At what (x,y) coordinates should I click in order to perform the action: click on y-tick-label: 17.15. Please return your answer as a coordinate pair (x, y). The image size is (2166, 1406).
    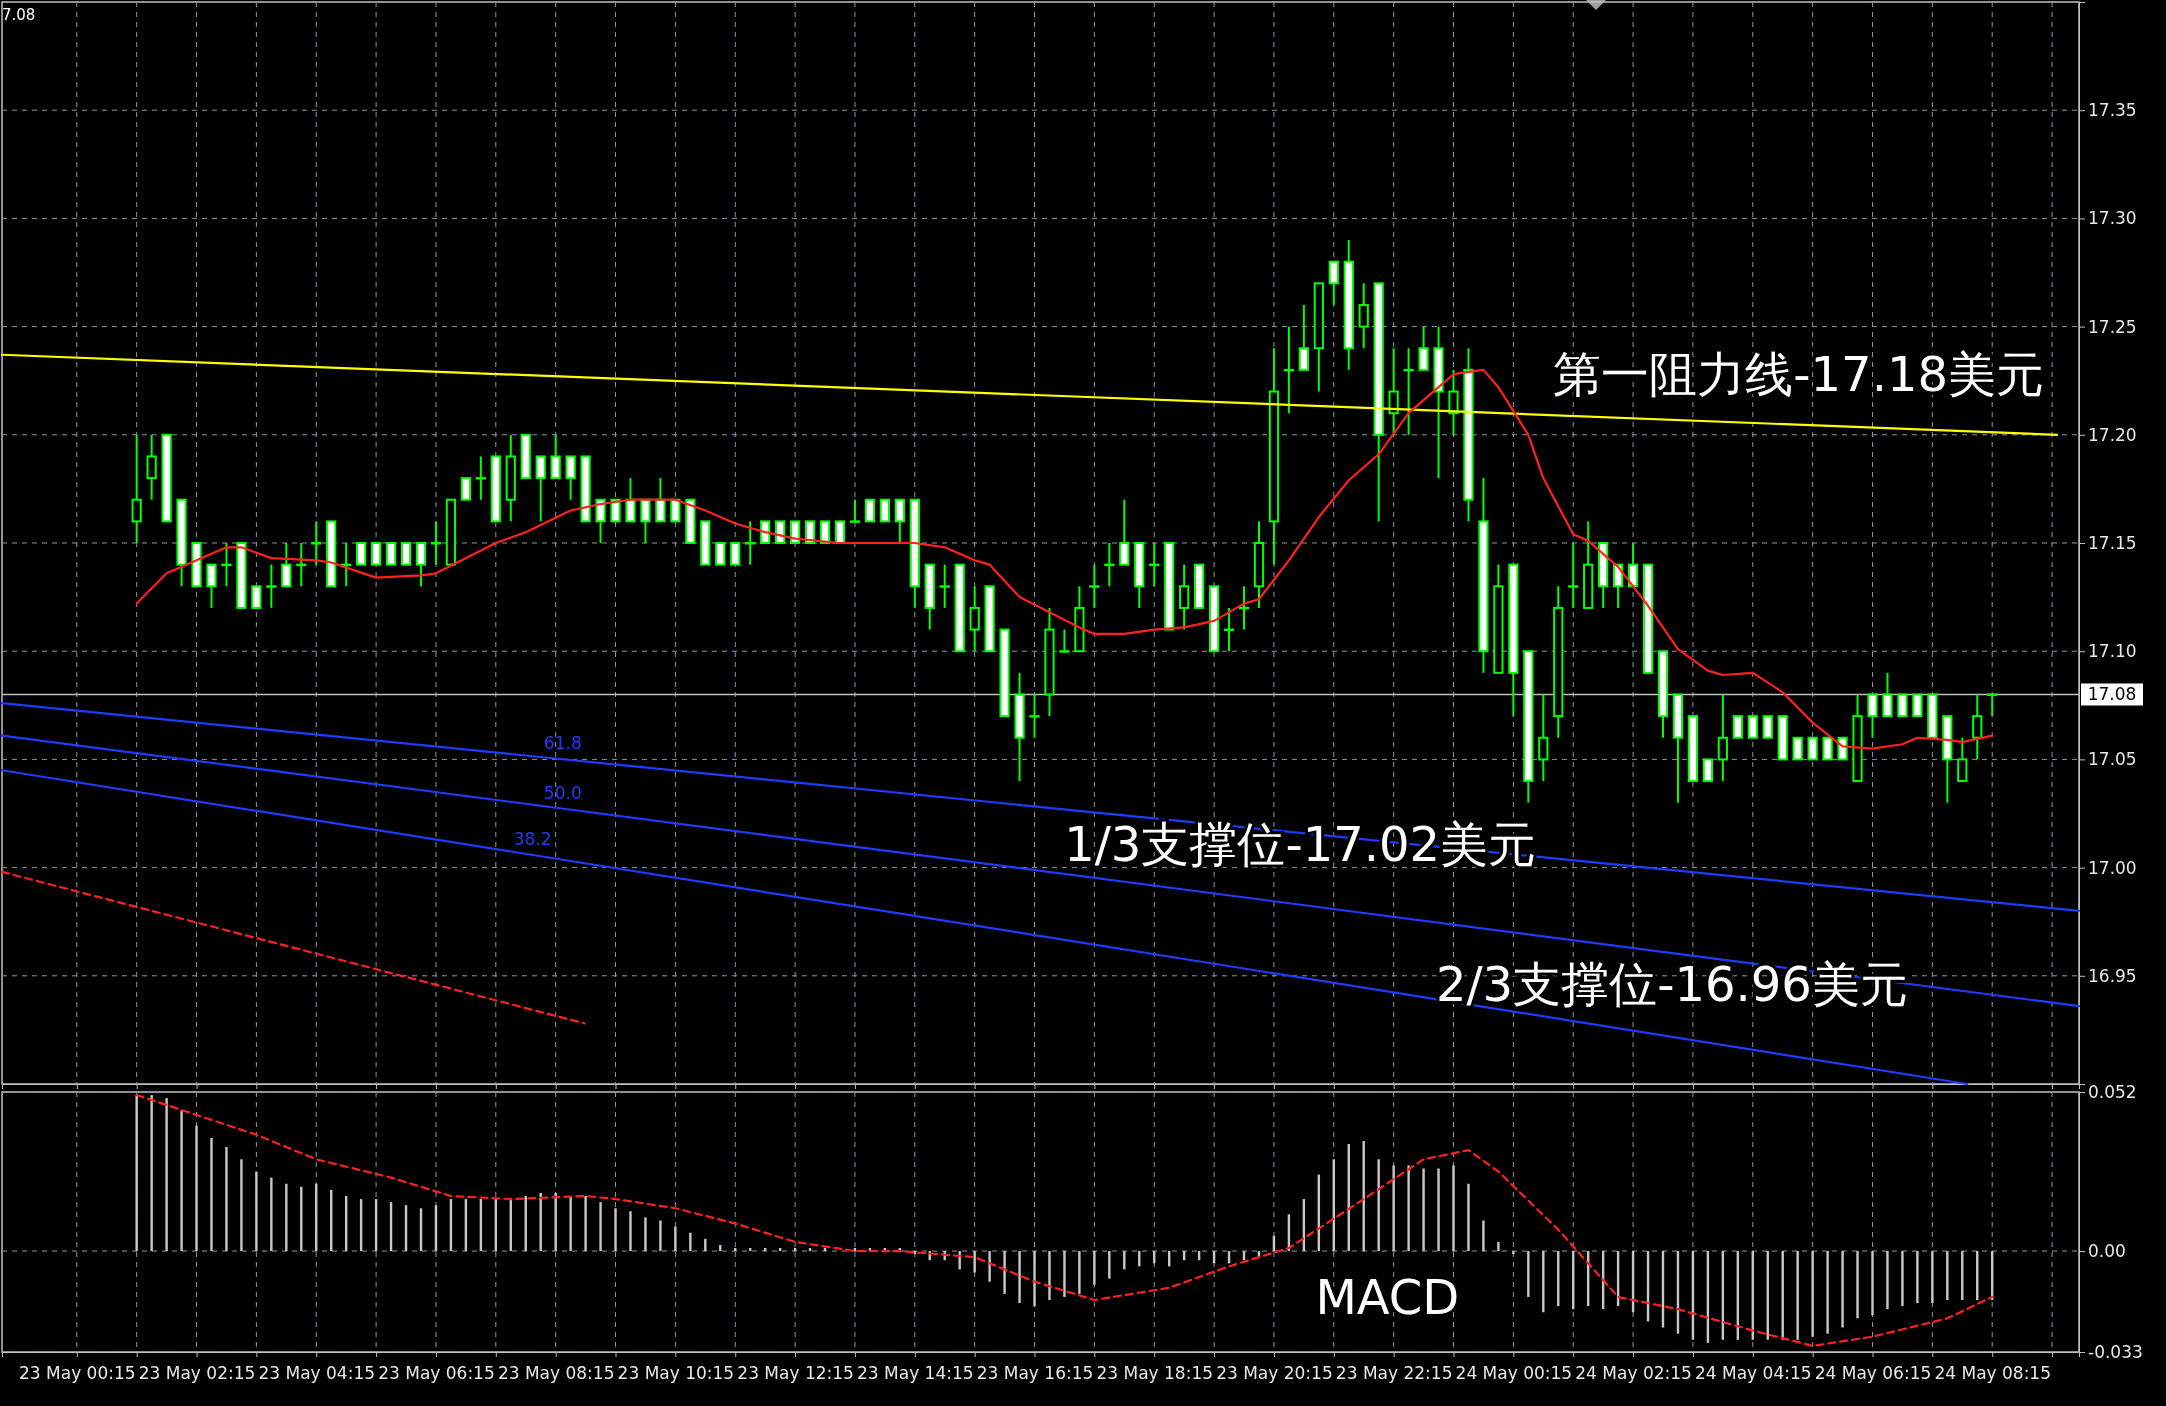
    Looking at the image, I should click on (2112, 542).